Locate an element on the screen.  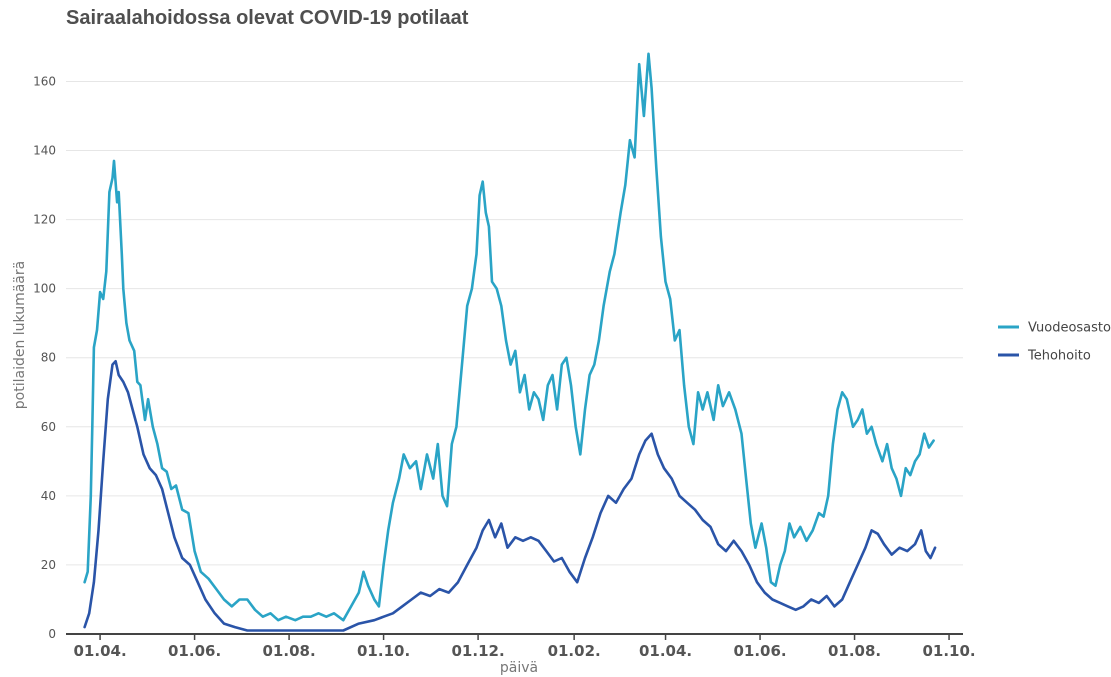
y-axis-label: potilaiden lukumäärä is located at coordinates (20, 335).